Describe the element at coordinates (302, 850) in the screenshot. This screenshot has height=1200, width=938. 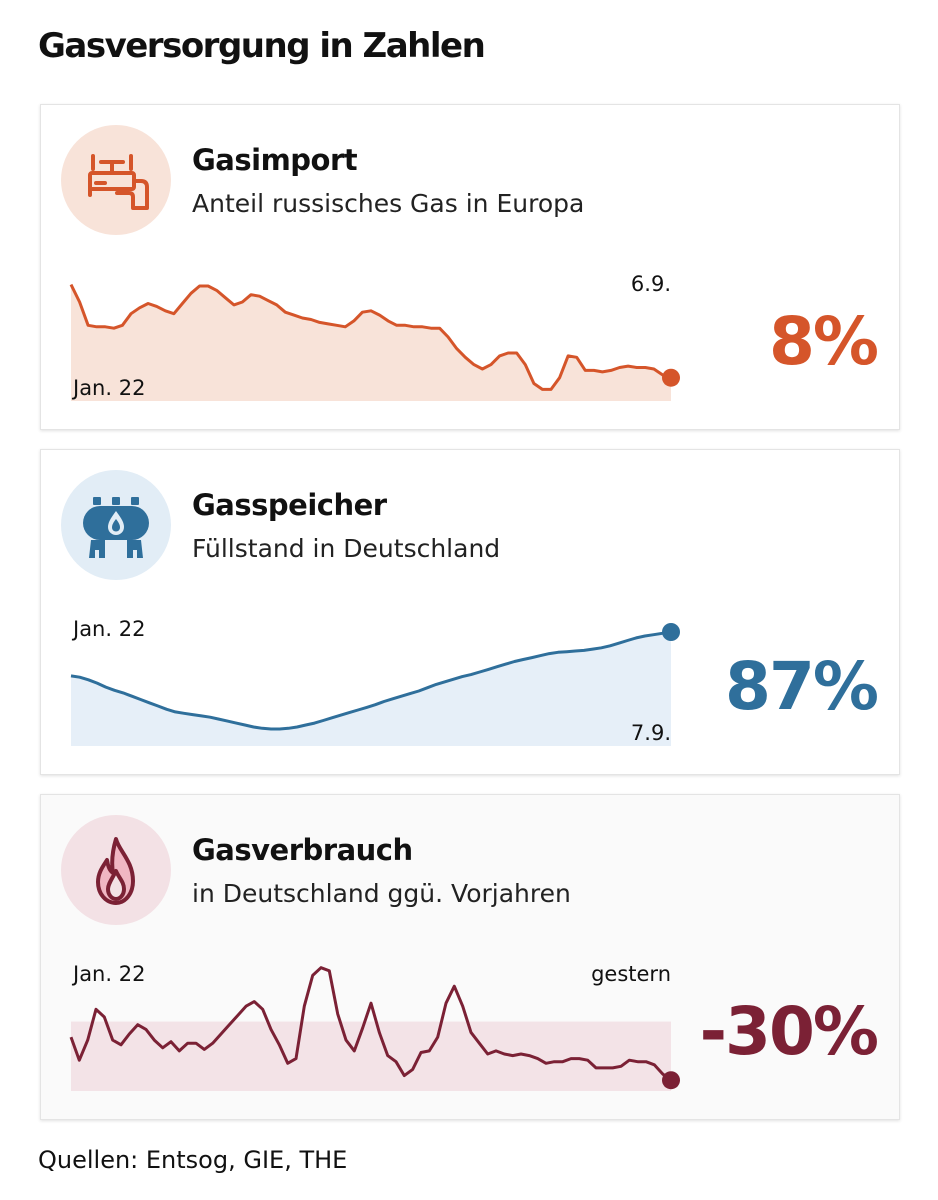
I see `gasverbrauch-title: Gasverbrauch` at that location.